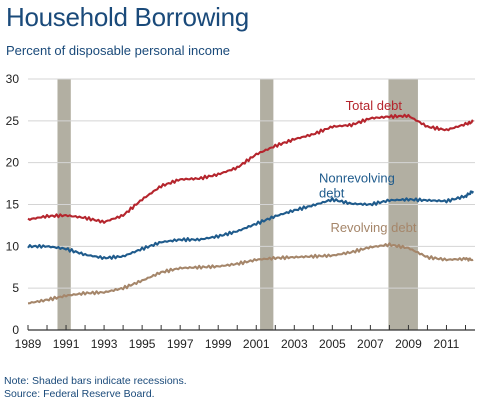  What do you see at coordinates (127, 17) in the screenshot?
I see `chart-title: Household Borrowing` at bounding box center [127, 17].